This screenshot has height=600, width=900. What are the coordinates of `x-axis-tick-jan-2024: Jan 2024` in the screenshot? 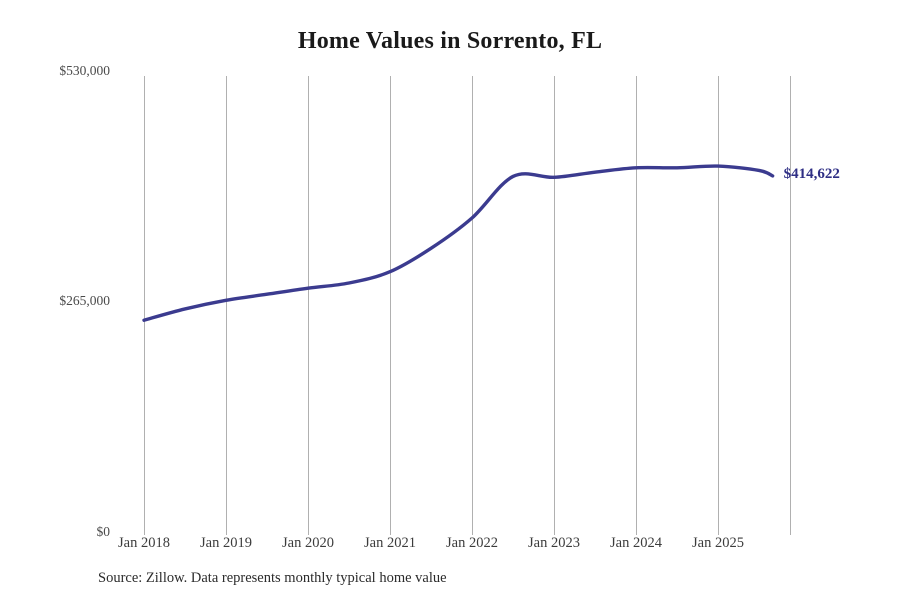 It's located at (636, 543).